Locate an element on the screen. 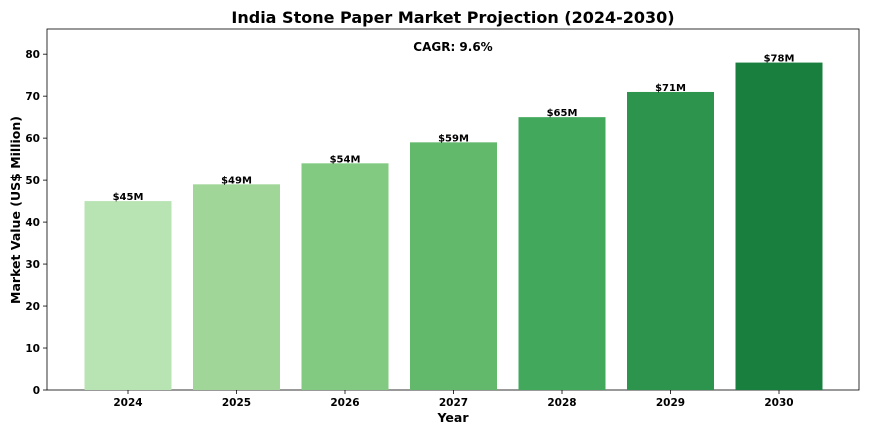 The image size is (870, 435). y-tick-label: 10 is located at coordinates (32, 349).